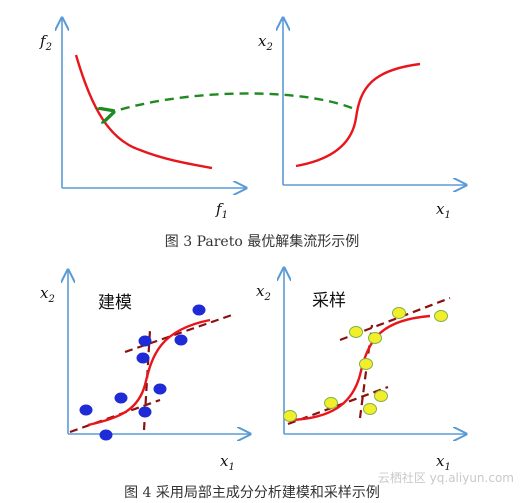  Describe the element at coordinates (358, 115) in the screenshot. I see `pareto-set-curve` at that location.